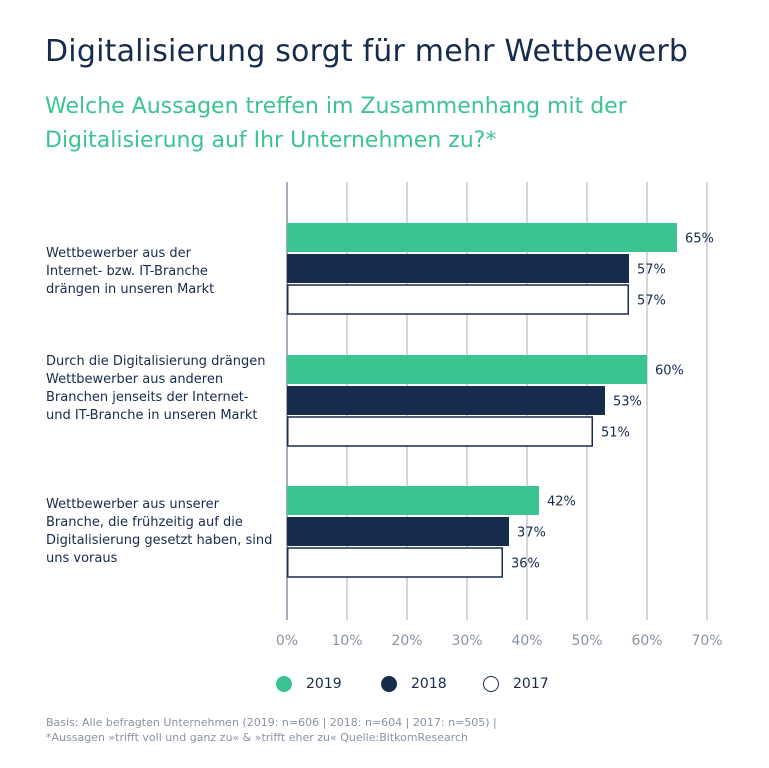 Image resolution: width=769 pixels, height=768 pixels. I want to click on legend-item-2019: 2019, so click(309, 684).